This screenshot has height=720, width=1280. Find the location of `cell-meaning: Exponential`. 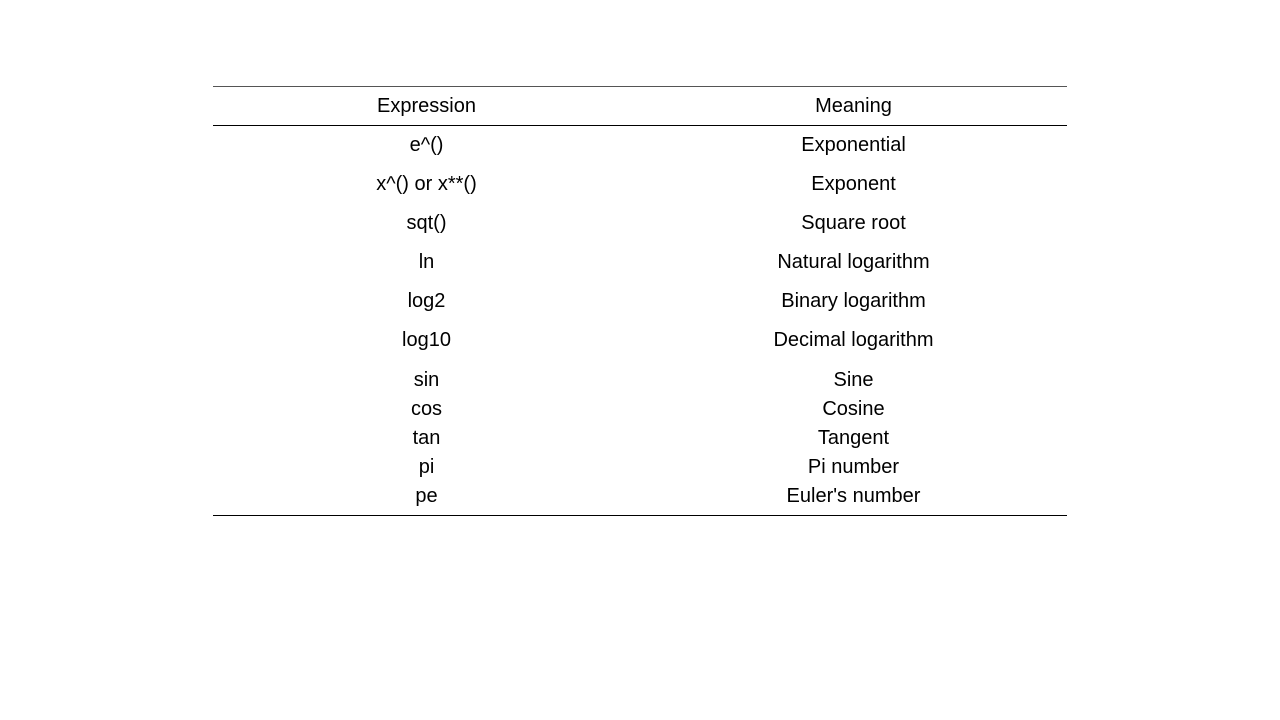

cell-meaning: Exponential is located at coordinates (853, 145).